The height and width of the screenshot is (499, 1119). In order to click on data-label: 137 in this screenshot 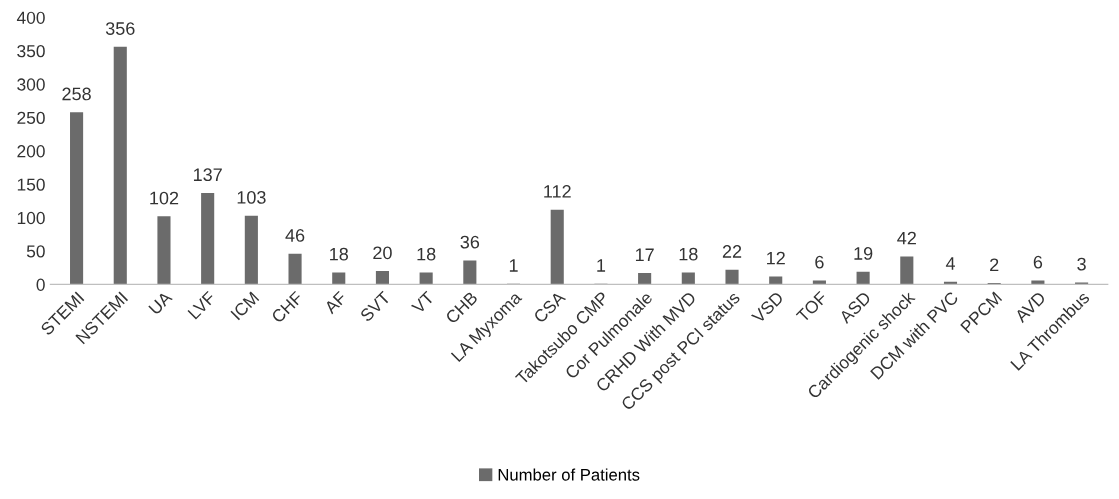, I will do `click(207, 175)`.